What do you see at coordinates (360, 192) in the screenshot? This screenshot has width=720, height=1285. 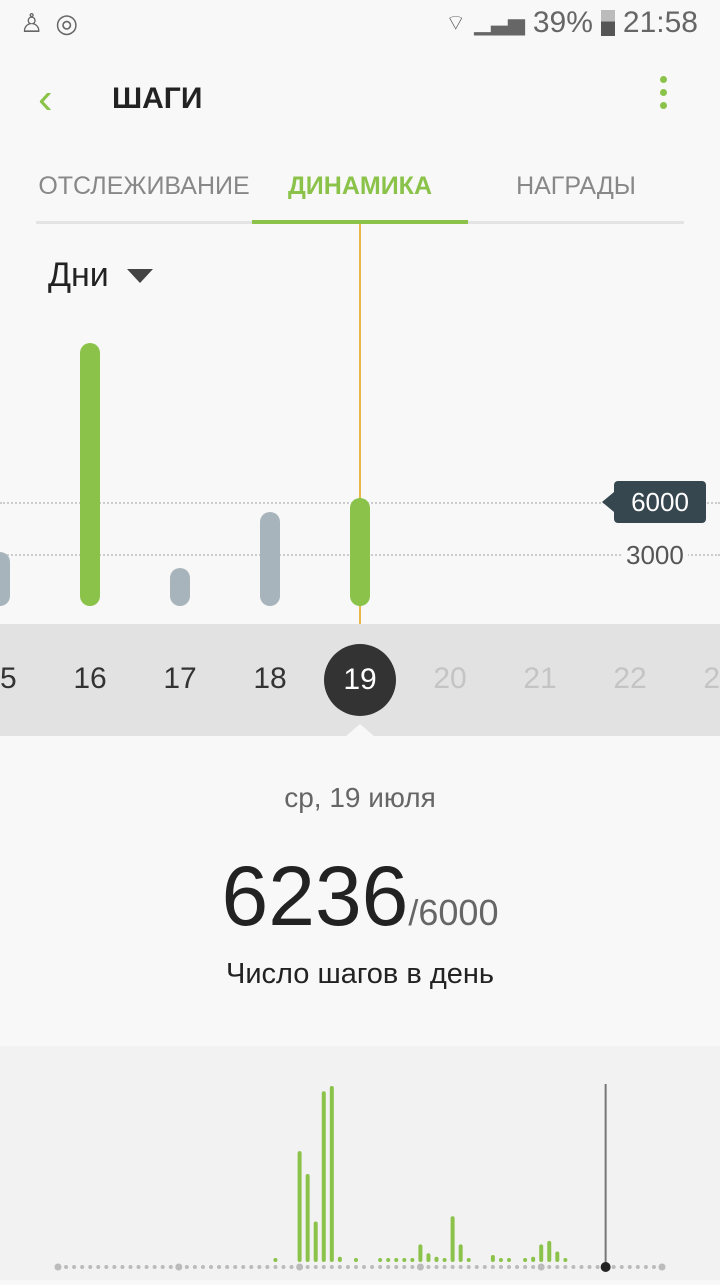 I see `tab-trends: ДИНАМИКА` at bounding box center [360, 192].